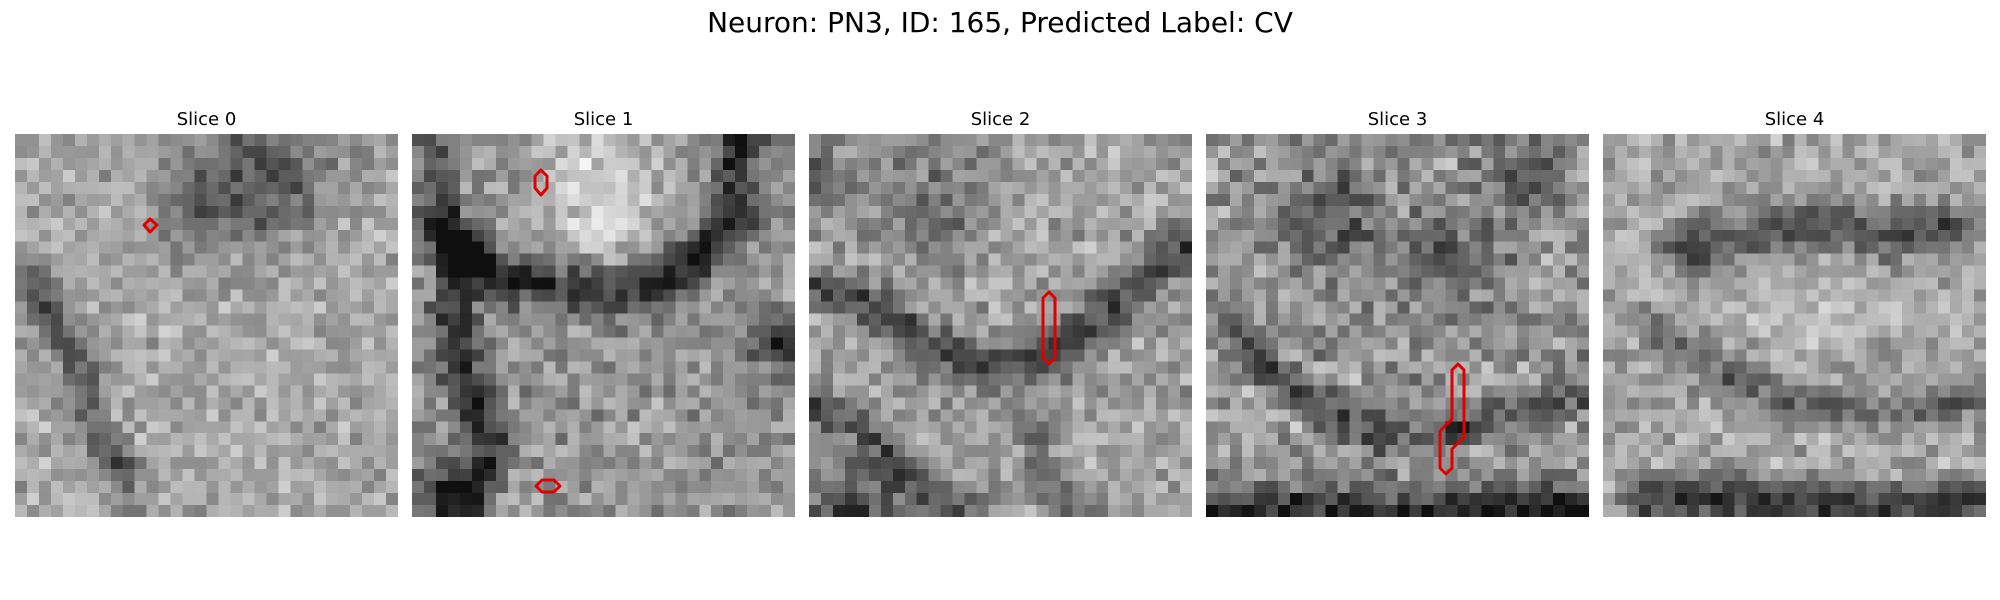  I want to click on slice-title-3: Slice 3, so click(1397, 119).